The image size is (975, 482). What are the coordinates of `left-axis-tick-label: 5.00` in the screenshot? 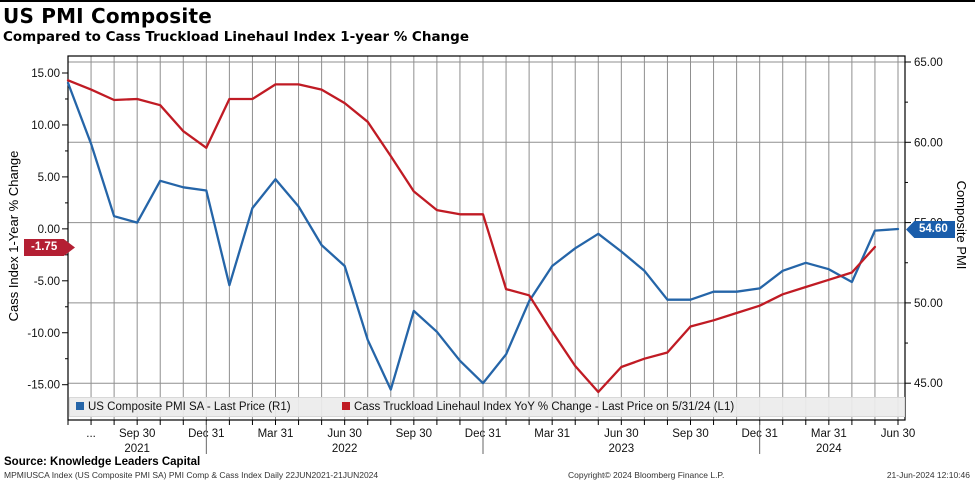 It's located at (49, 178).